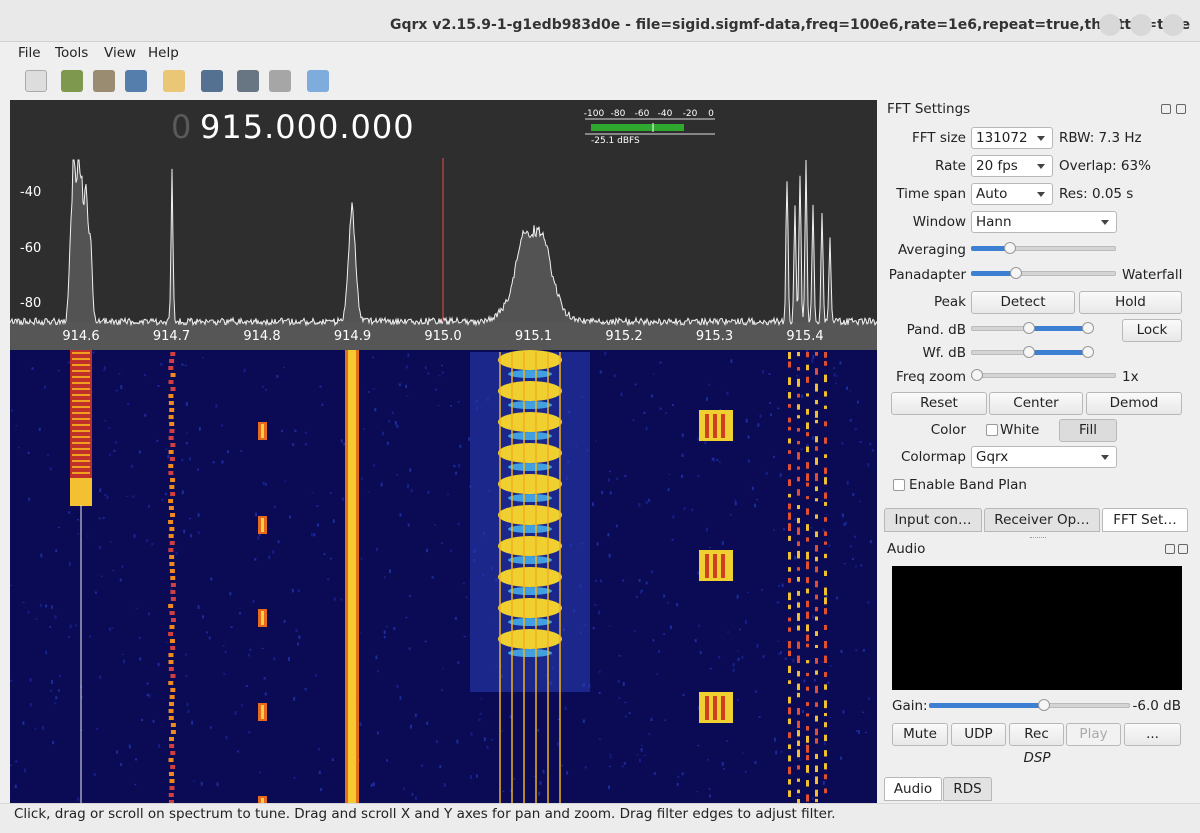  I want to click on audio-button: Mute, so click(920, 734).